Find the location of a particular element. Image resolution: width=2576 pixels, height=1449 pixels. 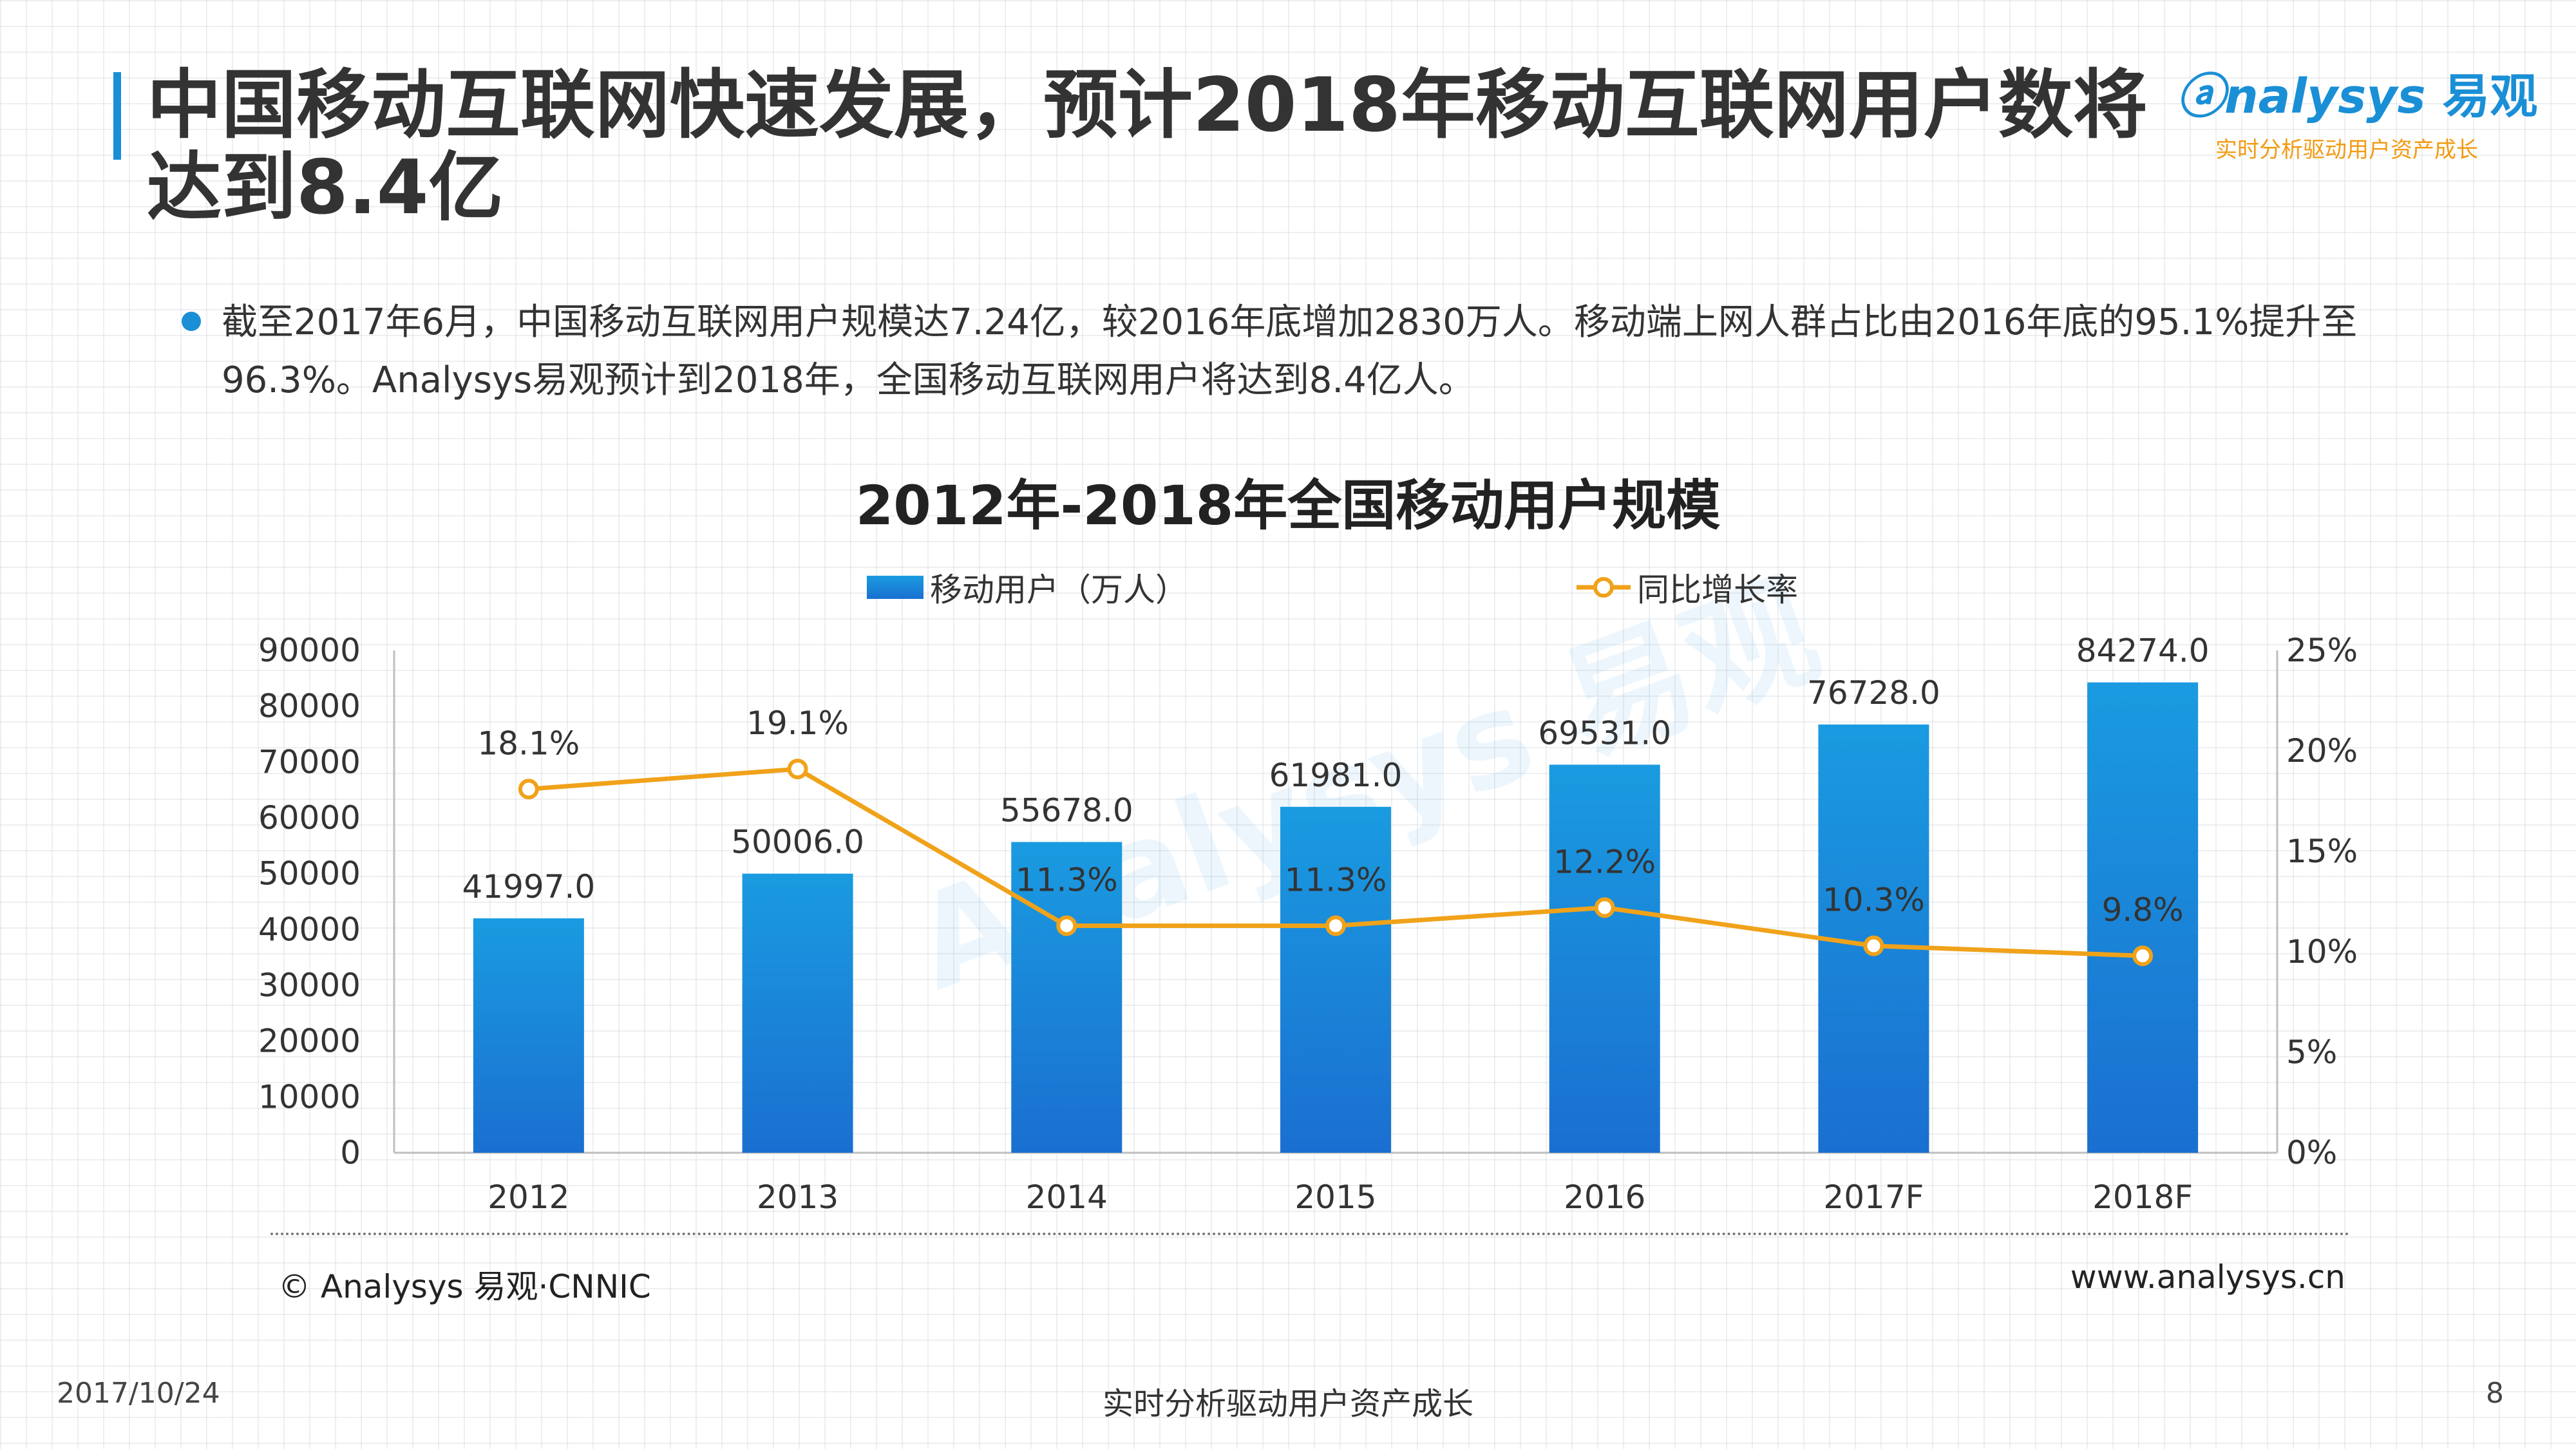

right-axis-tick: 5% is located at coordinates (2311, 1052).